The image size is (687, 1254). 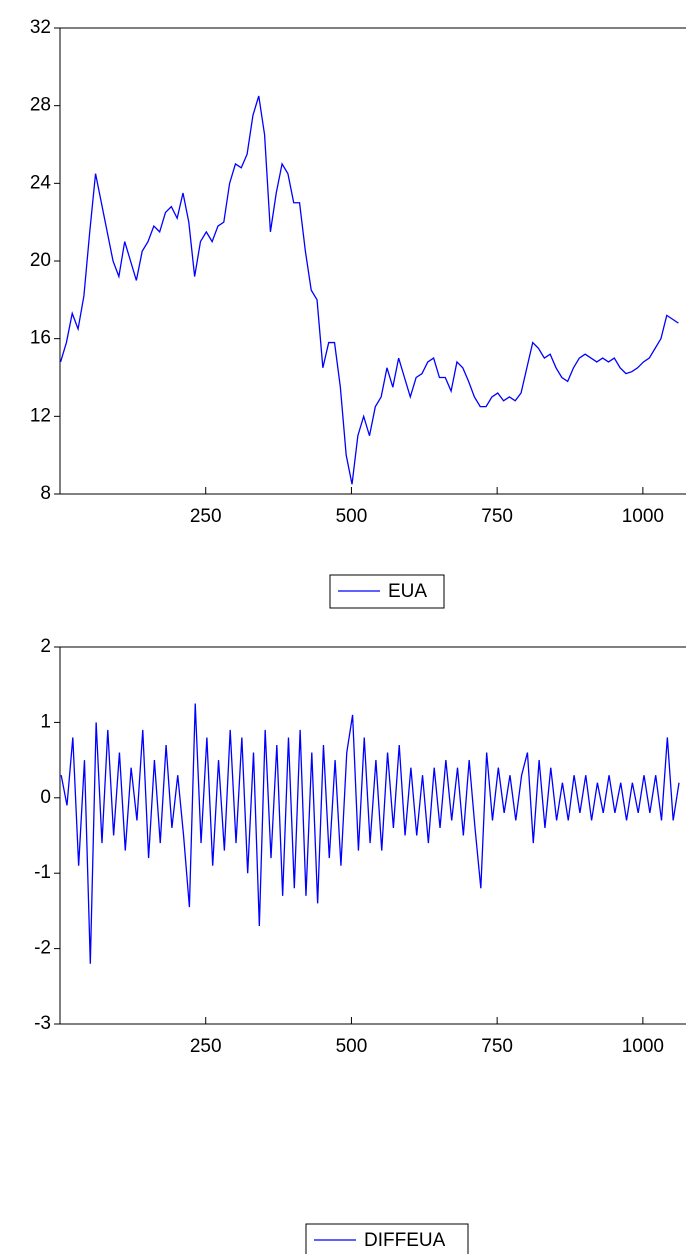 I want to click on y-tick-label: -3, so click(x=42, y=1023).